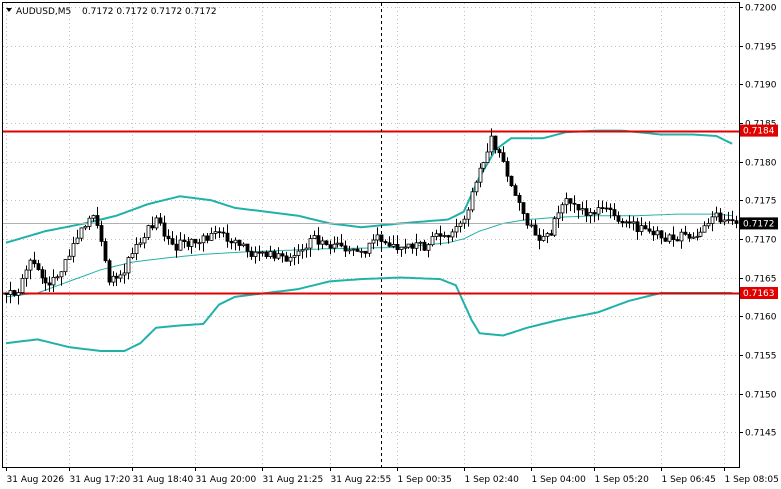 This screenshot has height=489, width=781. I want to click on support-price-label-text: 0.7163, so click(759, 294).